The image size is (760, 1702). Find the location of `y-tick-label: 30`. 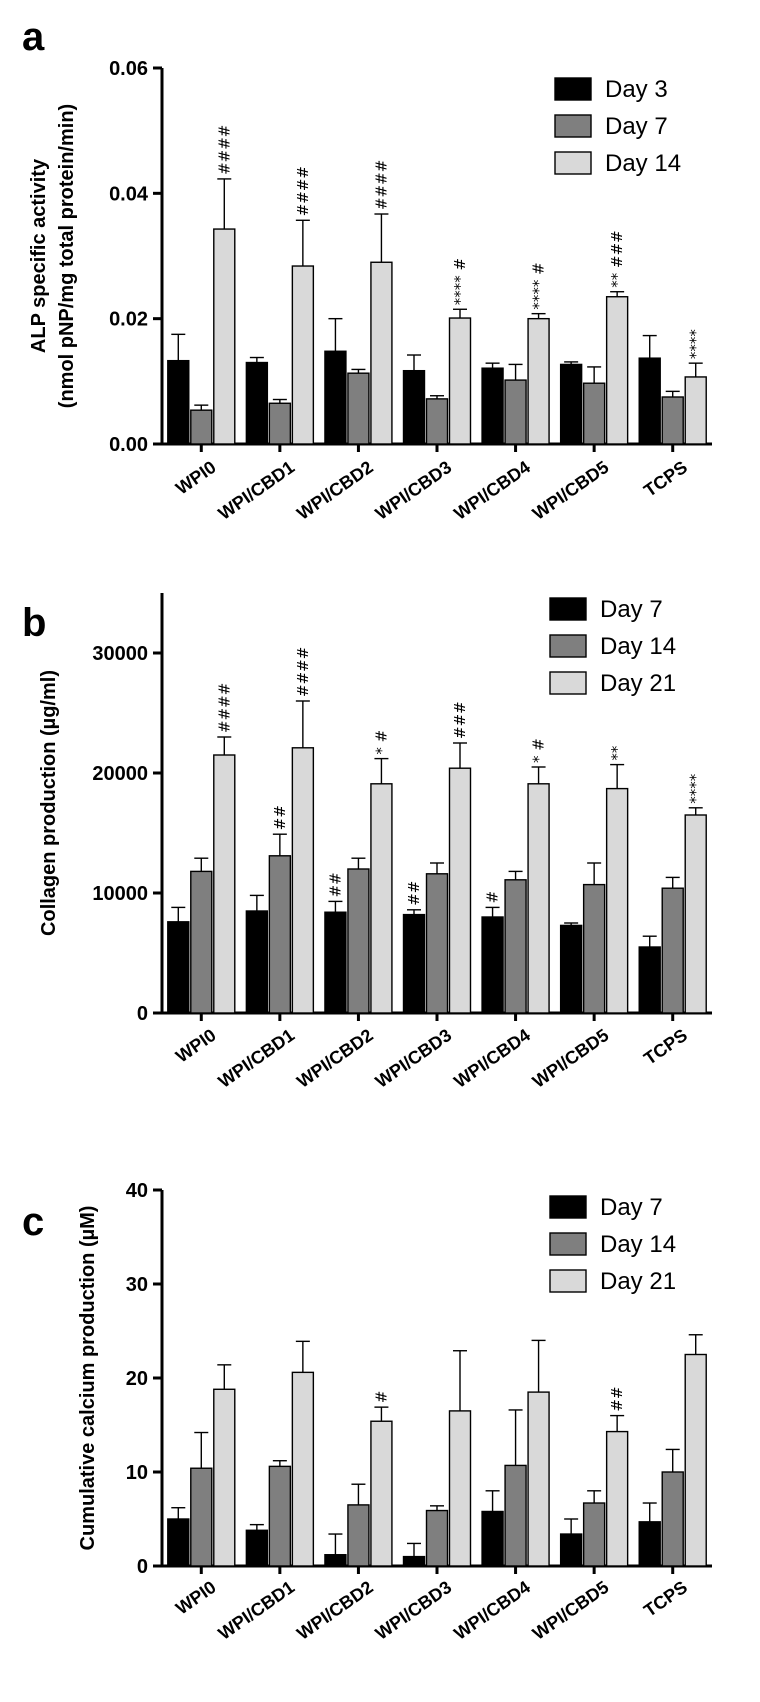

y-tick-label: 30 is located at coordinates (137, 1285).